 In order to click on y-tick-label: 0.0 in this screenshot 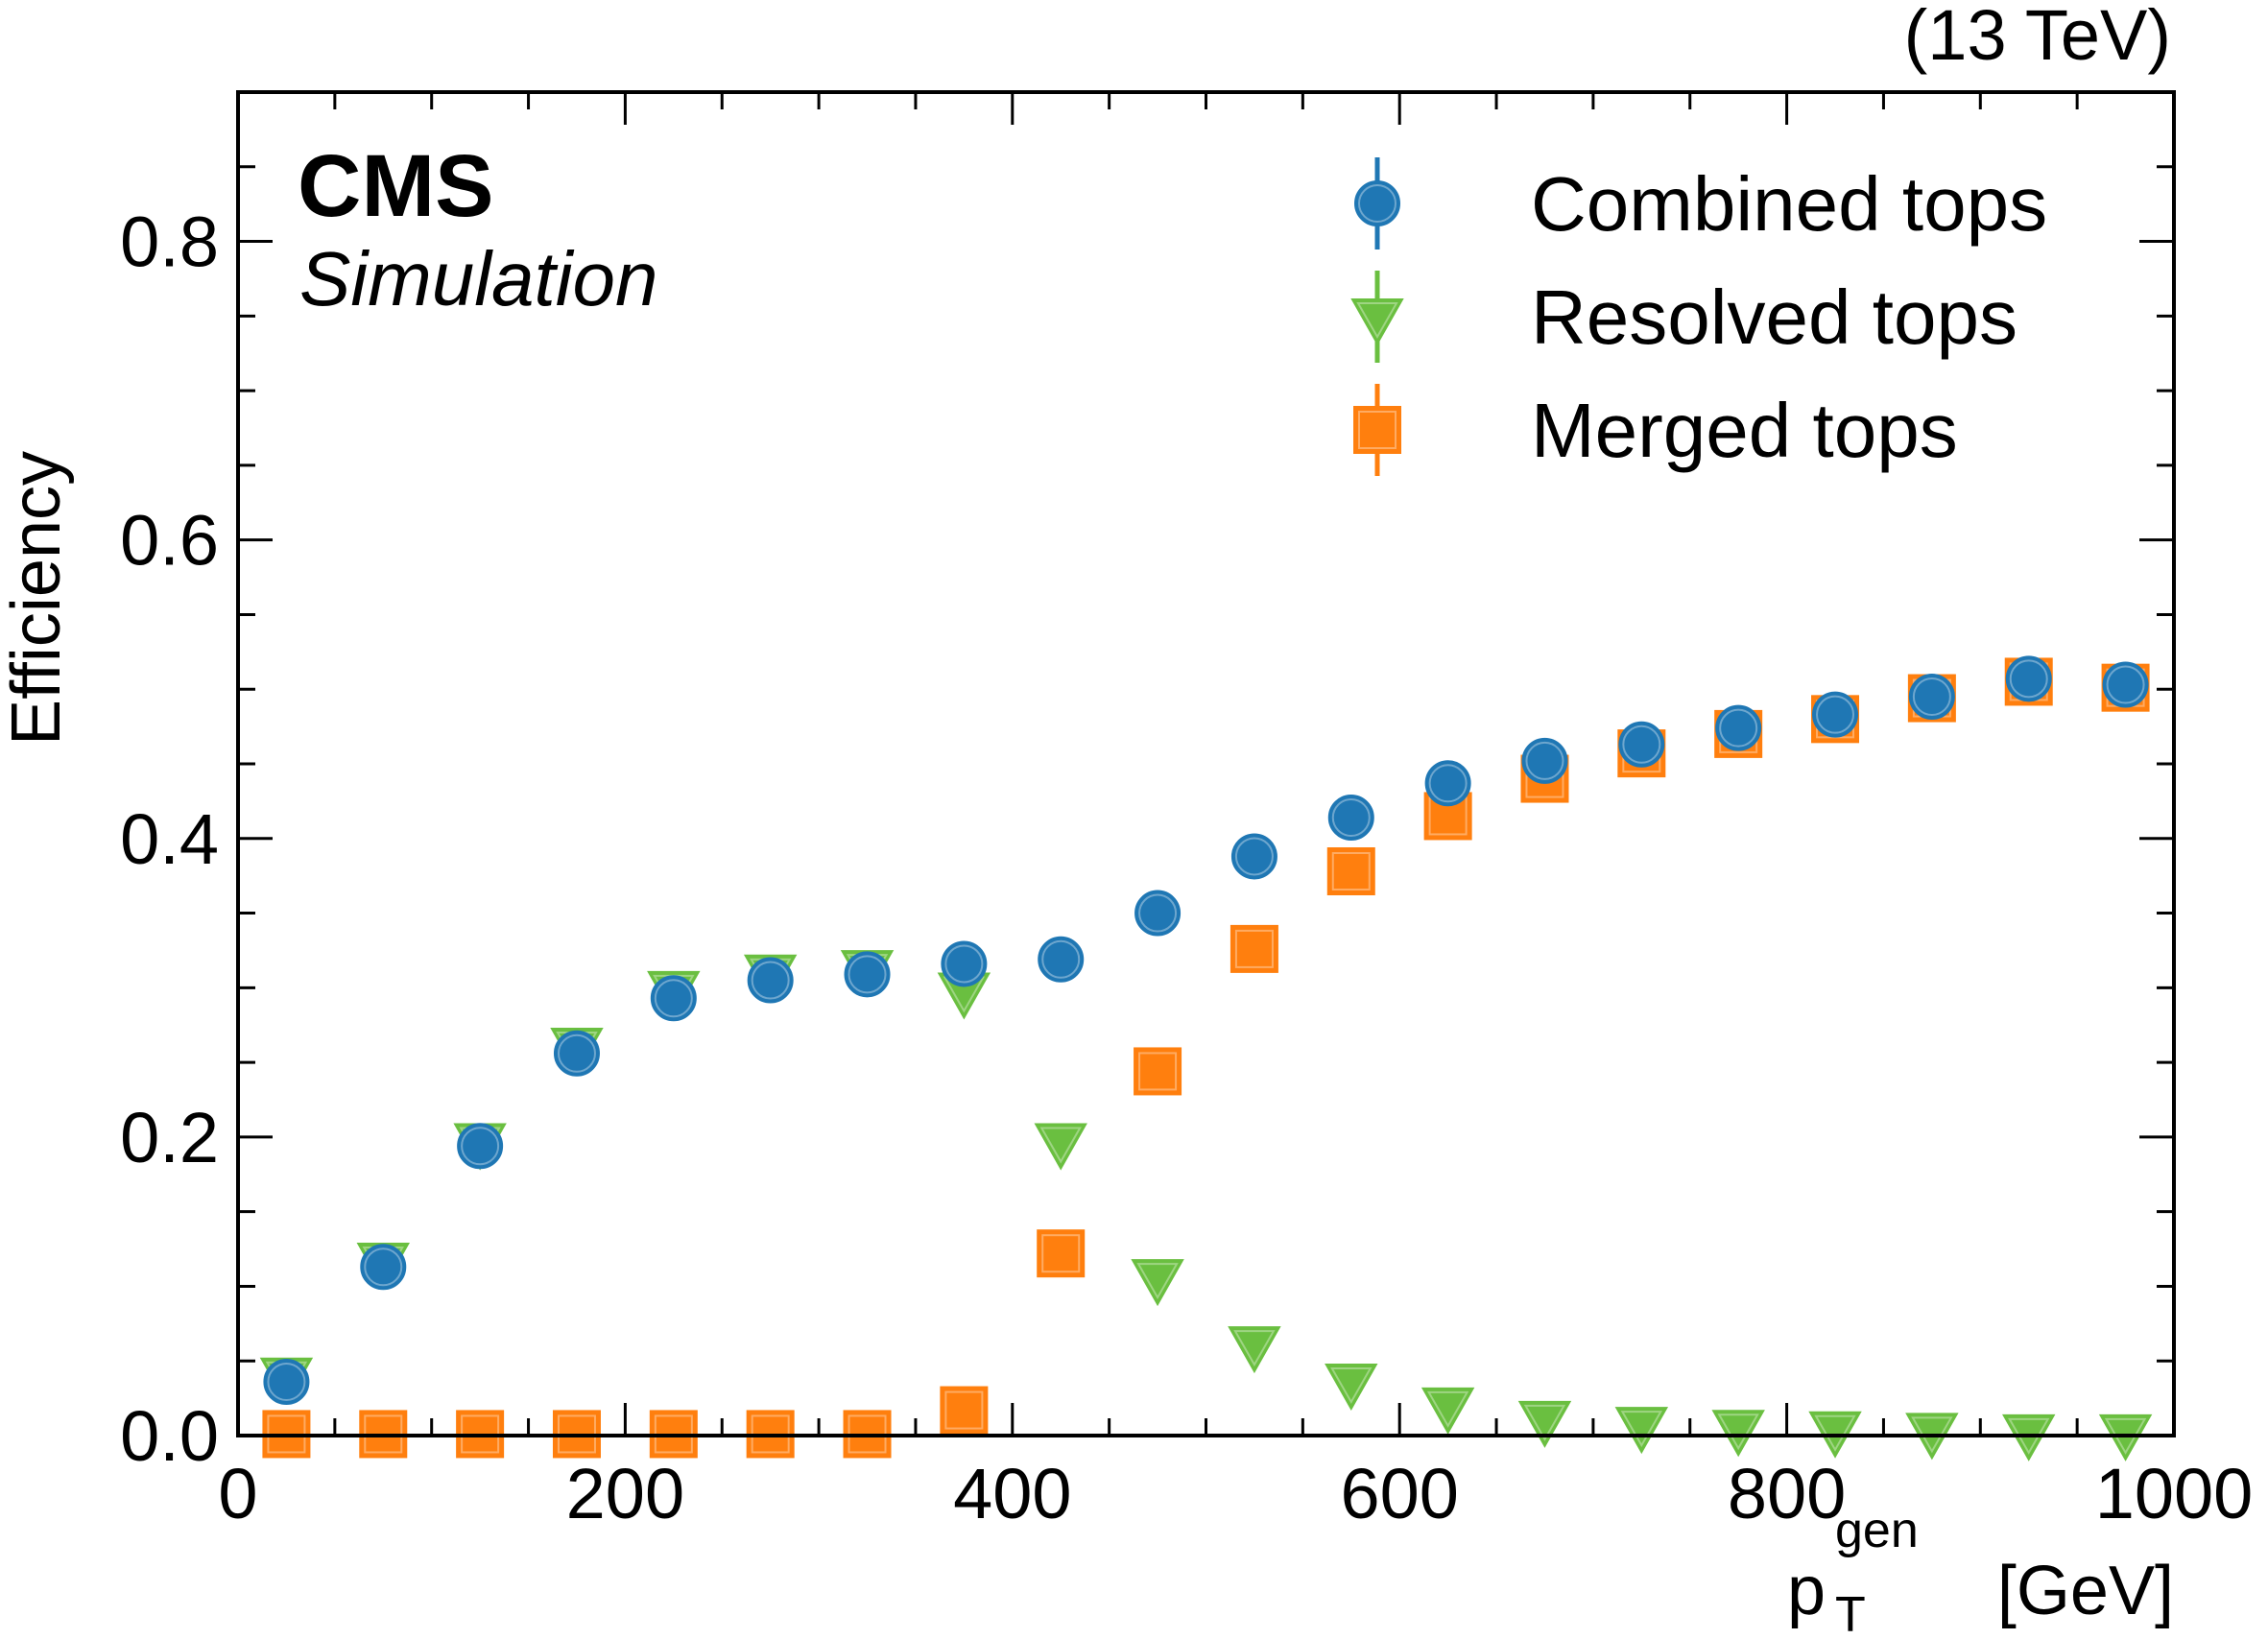, I will do `click(169, 1436)`.